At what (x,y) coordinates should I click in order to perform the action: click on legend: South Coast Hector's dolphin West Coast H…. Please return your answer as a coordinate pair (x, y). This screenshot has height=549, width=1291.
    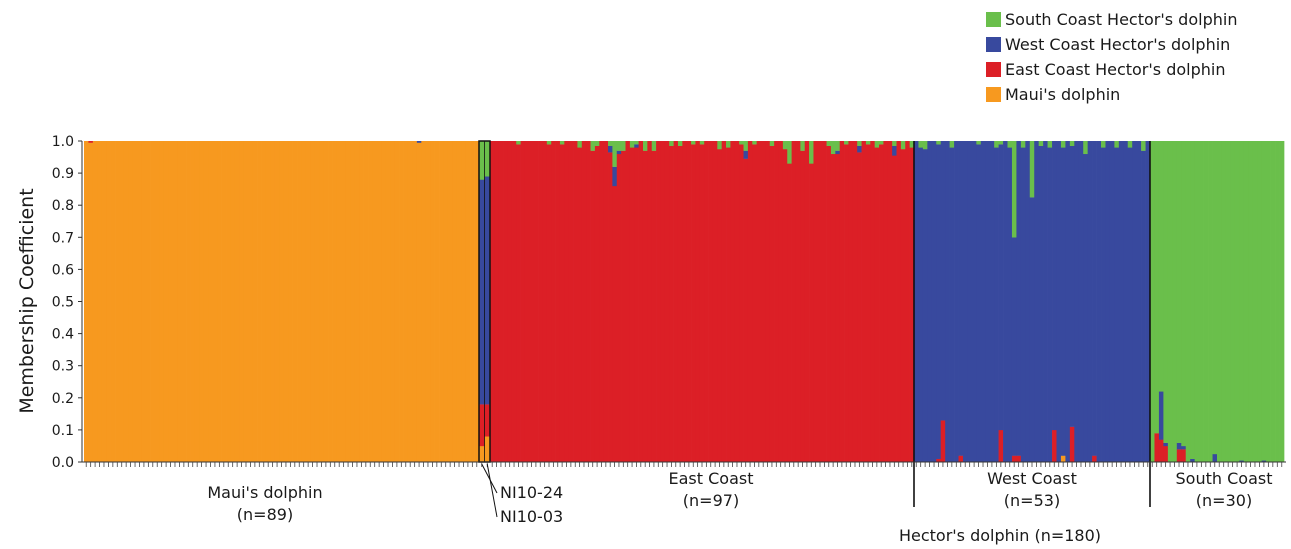
    Looking at the image, I should click on (1111, 57).